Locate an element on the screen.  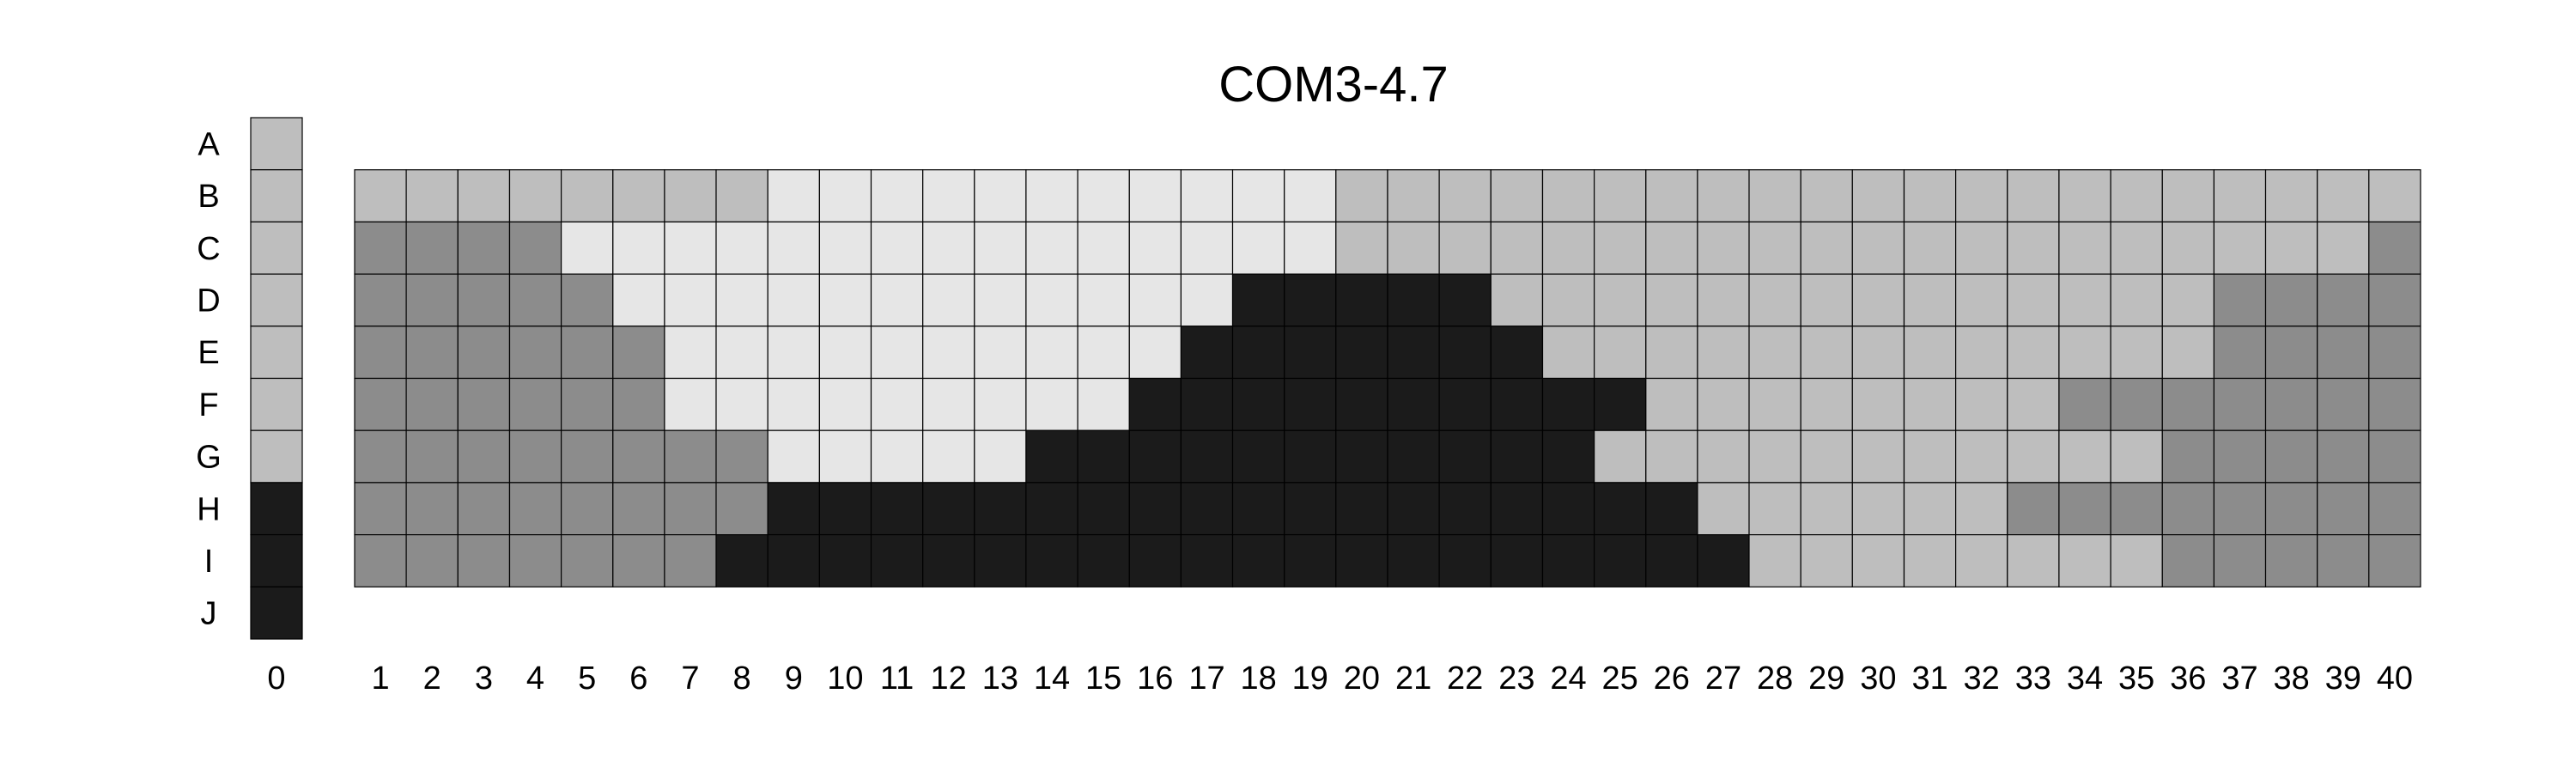
key-cell-A is located at coordinates (276, 144).